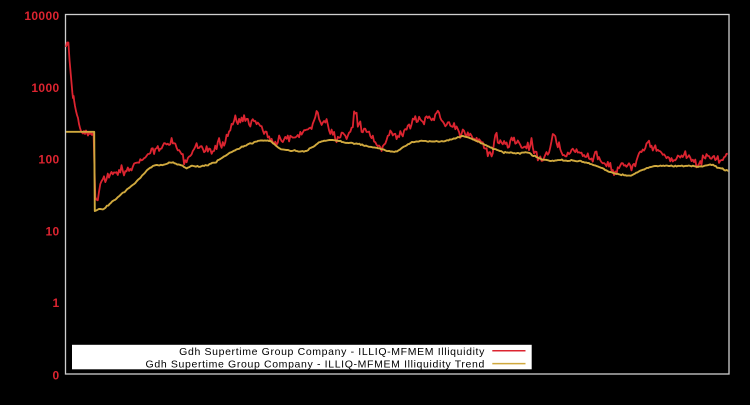  I want to click on svg-text: 1, so click(55, 303).